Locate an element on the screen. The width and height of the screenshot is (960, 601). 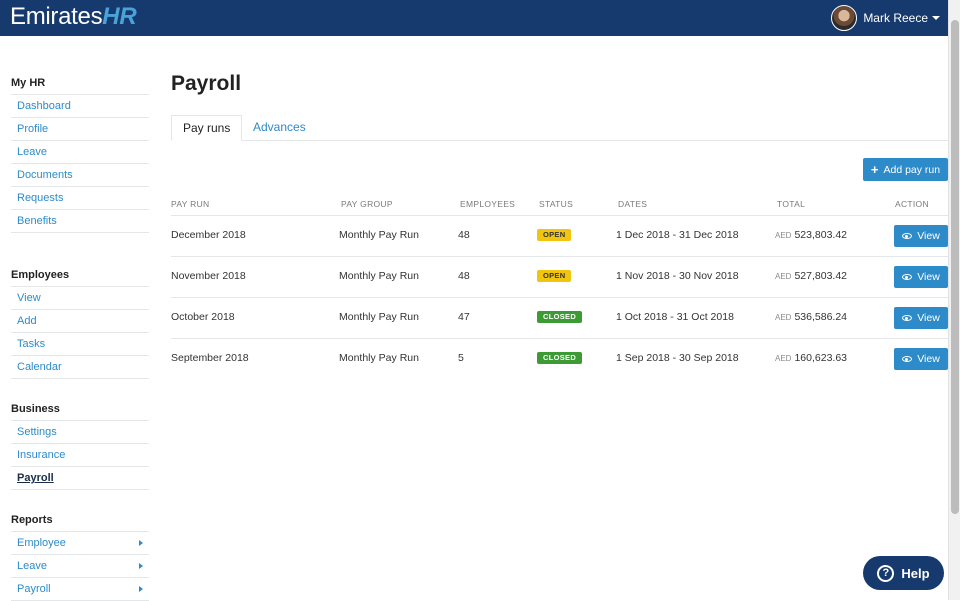
avatar is located at coordinates (844, 18).